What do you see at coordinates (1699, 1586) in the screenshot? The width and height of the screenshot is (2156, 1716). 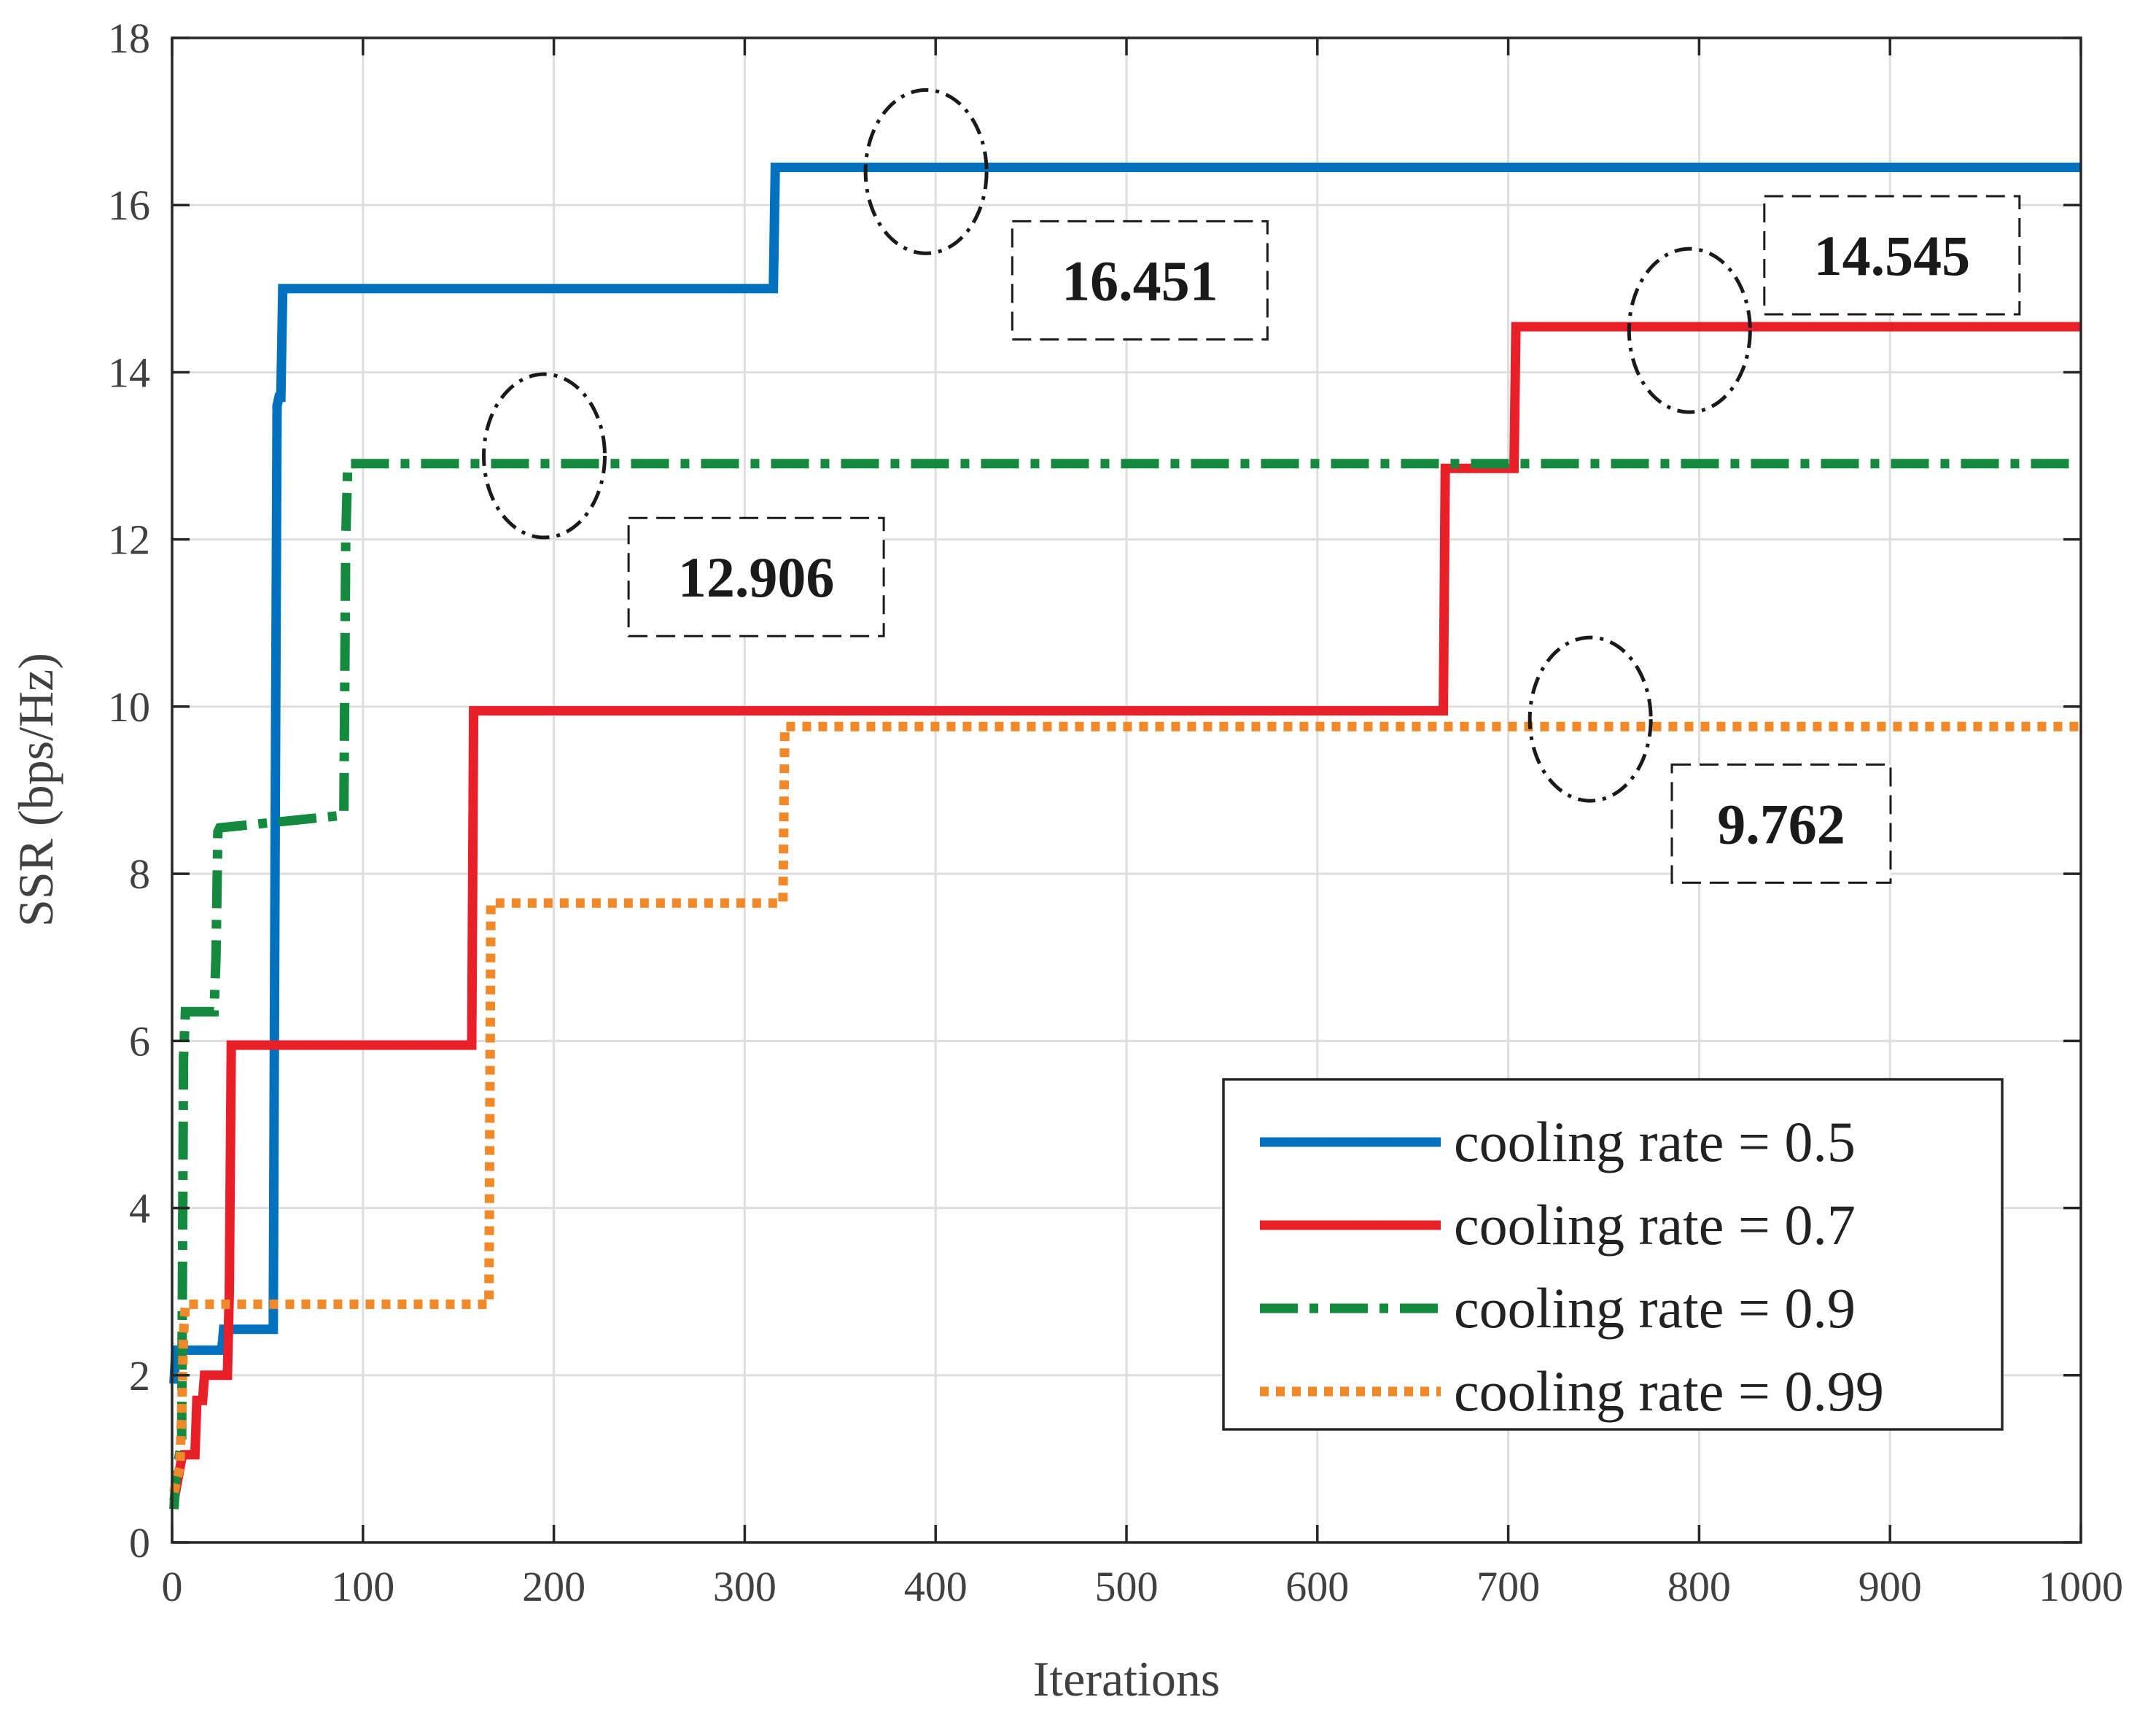 I see `x-tick-label: 800` at bounding box center [1699, 1586].